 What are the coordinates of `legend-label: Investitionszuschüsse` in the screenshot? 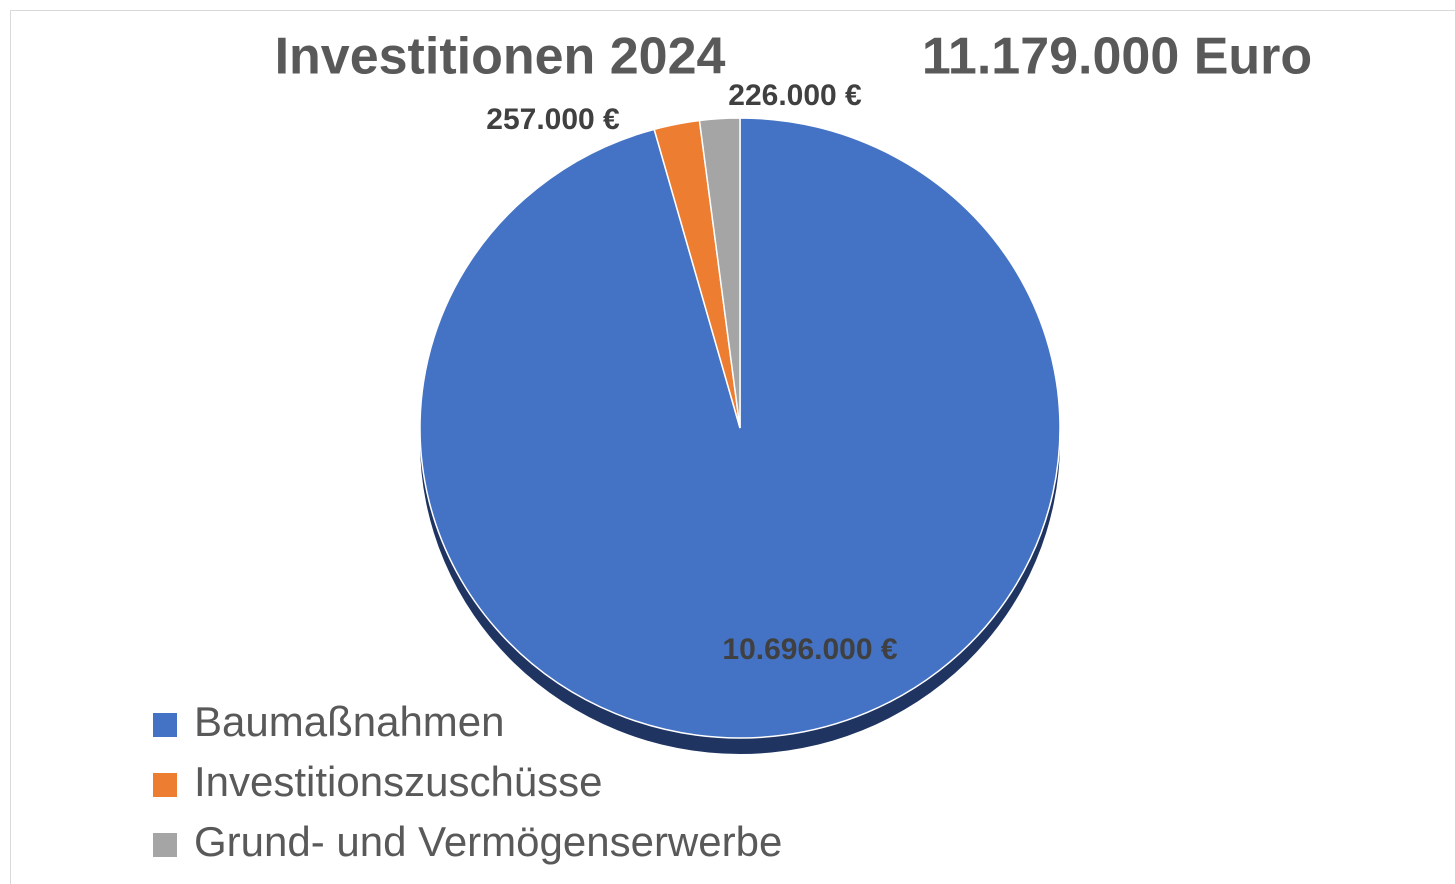 It's located at (398, 781).